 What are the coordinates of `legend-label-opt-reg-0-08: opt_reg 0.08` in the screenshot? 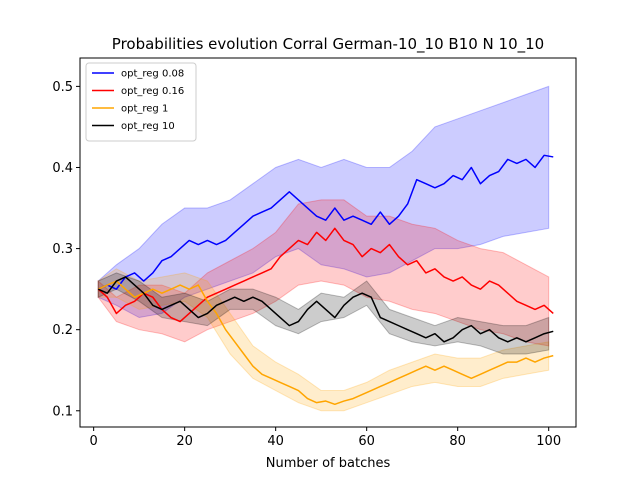 It's located at (152, 74).